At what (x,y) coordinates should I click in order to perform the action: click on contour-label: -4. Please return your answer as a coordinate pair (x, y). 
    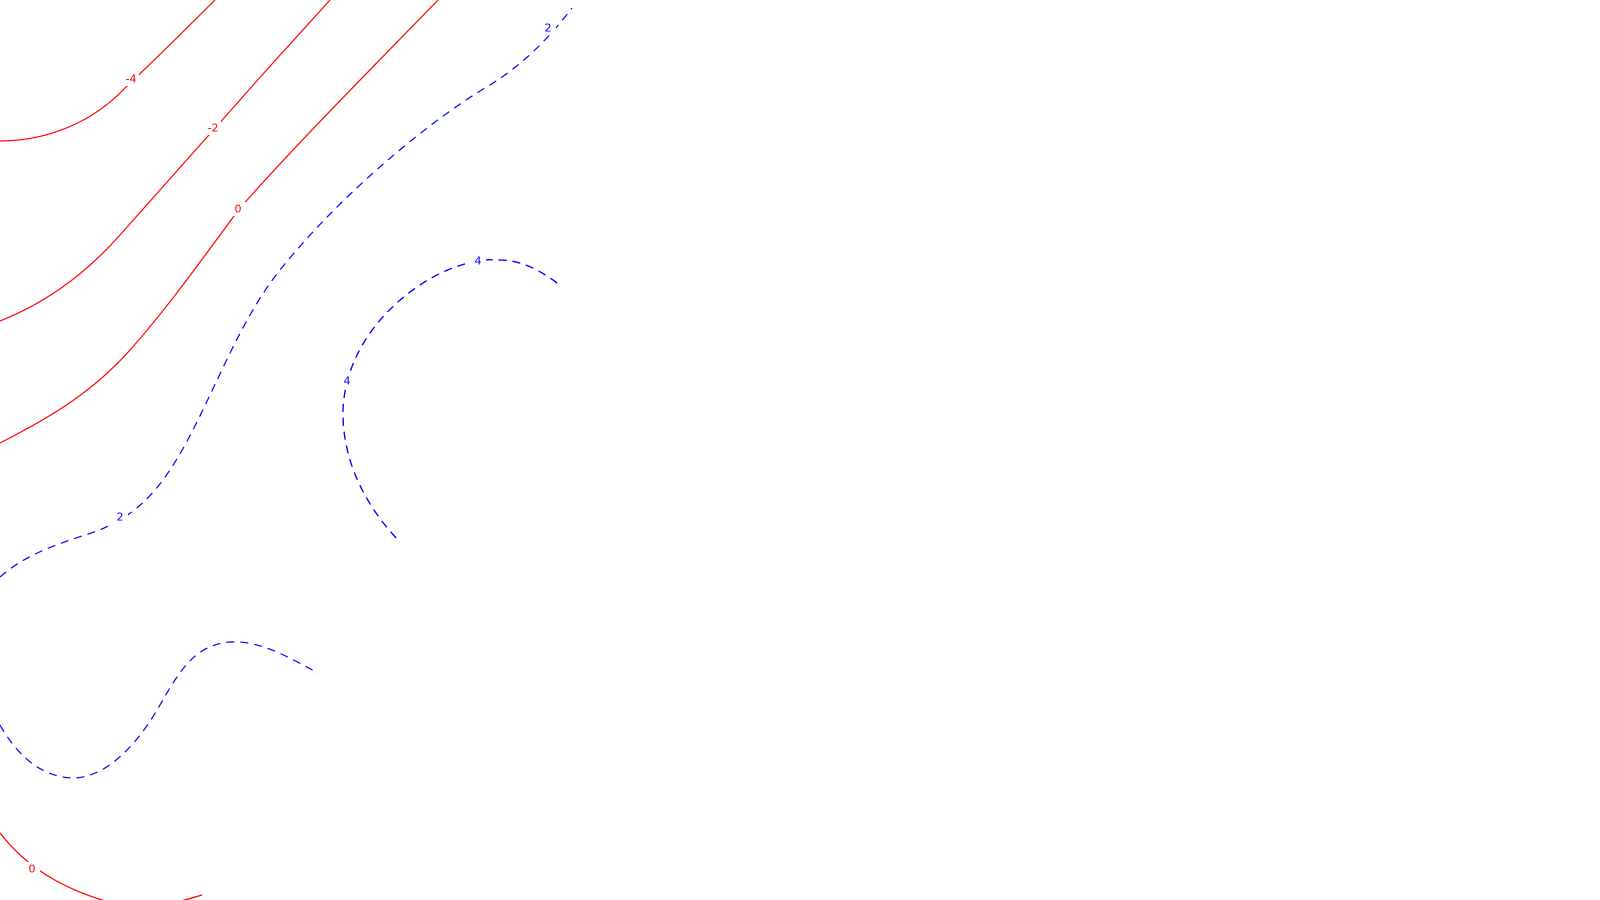
    Looking at the image, I should click on (131, 79).